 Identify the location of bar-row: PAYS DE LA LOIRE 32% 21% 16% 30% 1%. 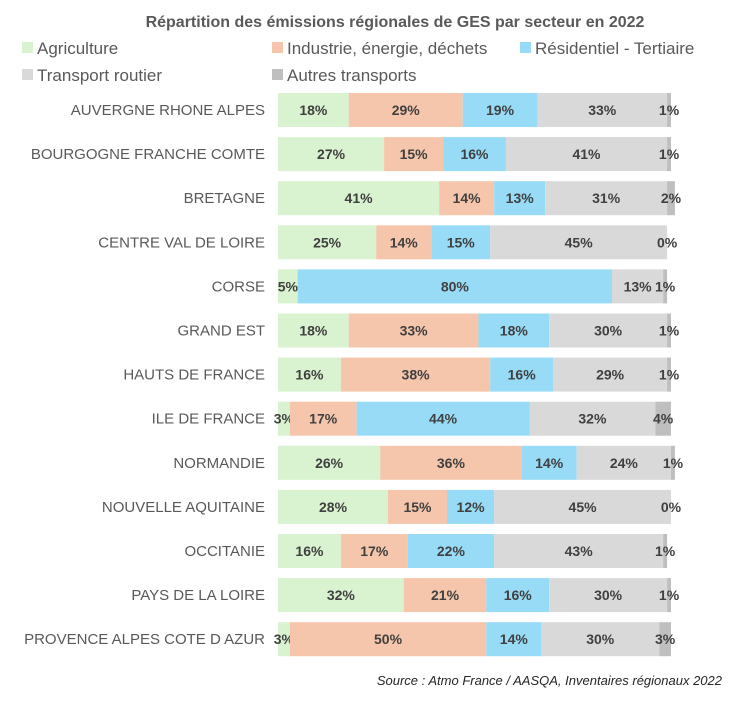
(405, 595).